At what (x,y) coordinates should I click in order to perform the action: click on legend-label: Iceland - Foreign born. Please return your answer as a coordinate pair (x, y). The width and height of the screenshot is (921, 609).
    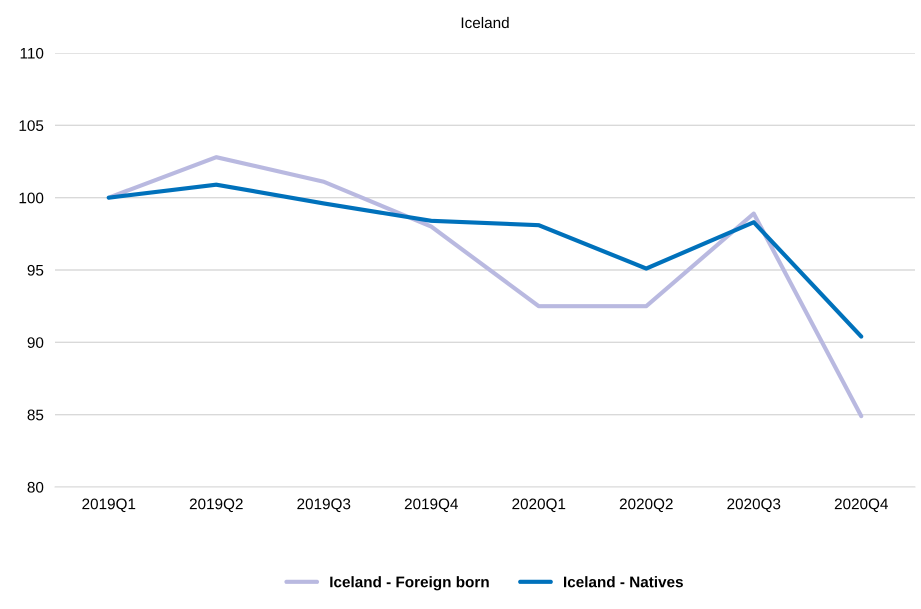
    Looking at the image, I should click on (409, 583).